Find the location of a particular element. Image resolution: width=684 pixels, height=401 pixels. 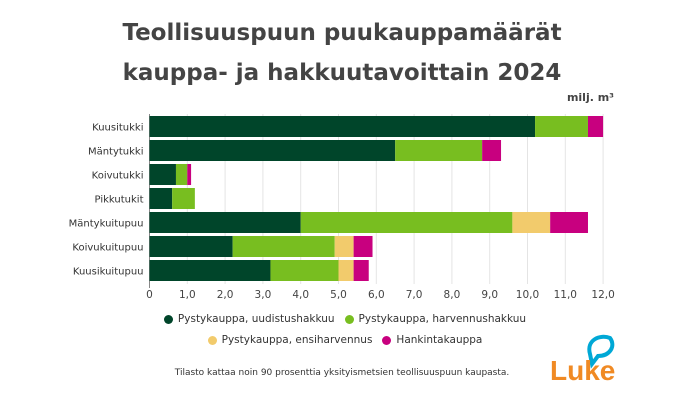

svg-text: Luke is located at coordinates (582, 370).